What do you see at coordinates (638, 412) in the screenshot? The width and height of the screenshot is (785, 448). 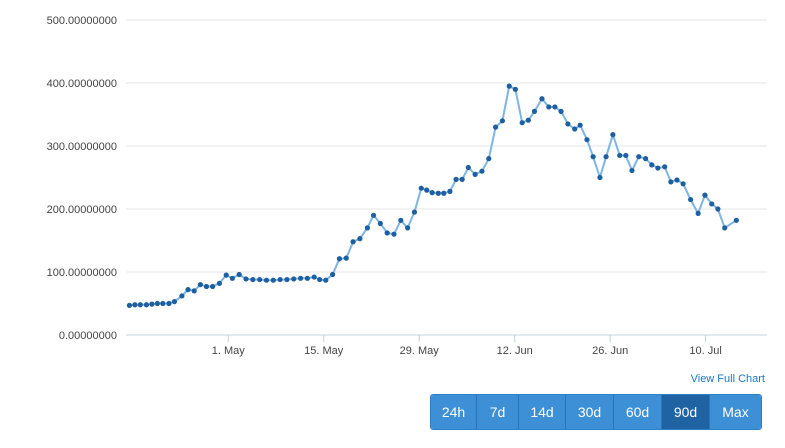 I see `range-button-60d: 60d` at bounding box center [638, 412].